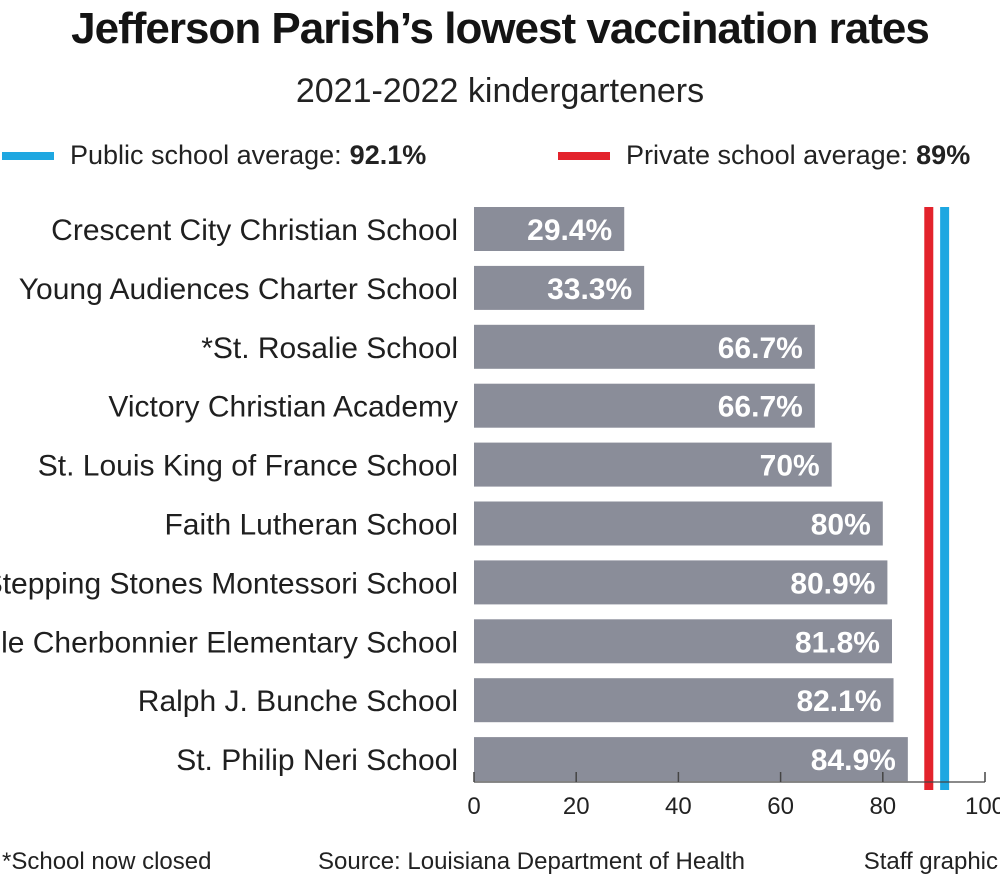  Describe the element at coordinates (317, 760) in the screenshot. I see `category-label: St. Philip Neri School` at that location.